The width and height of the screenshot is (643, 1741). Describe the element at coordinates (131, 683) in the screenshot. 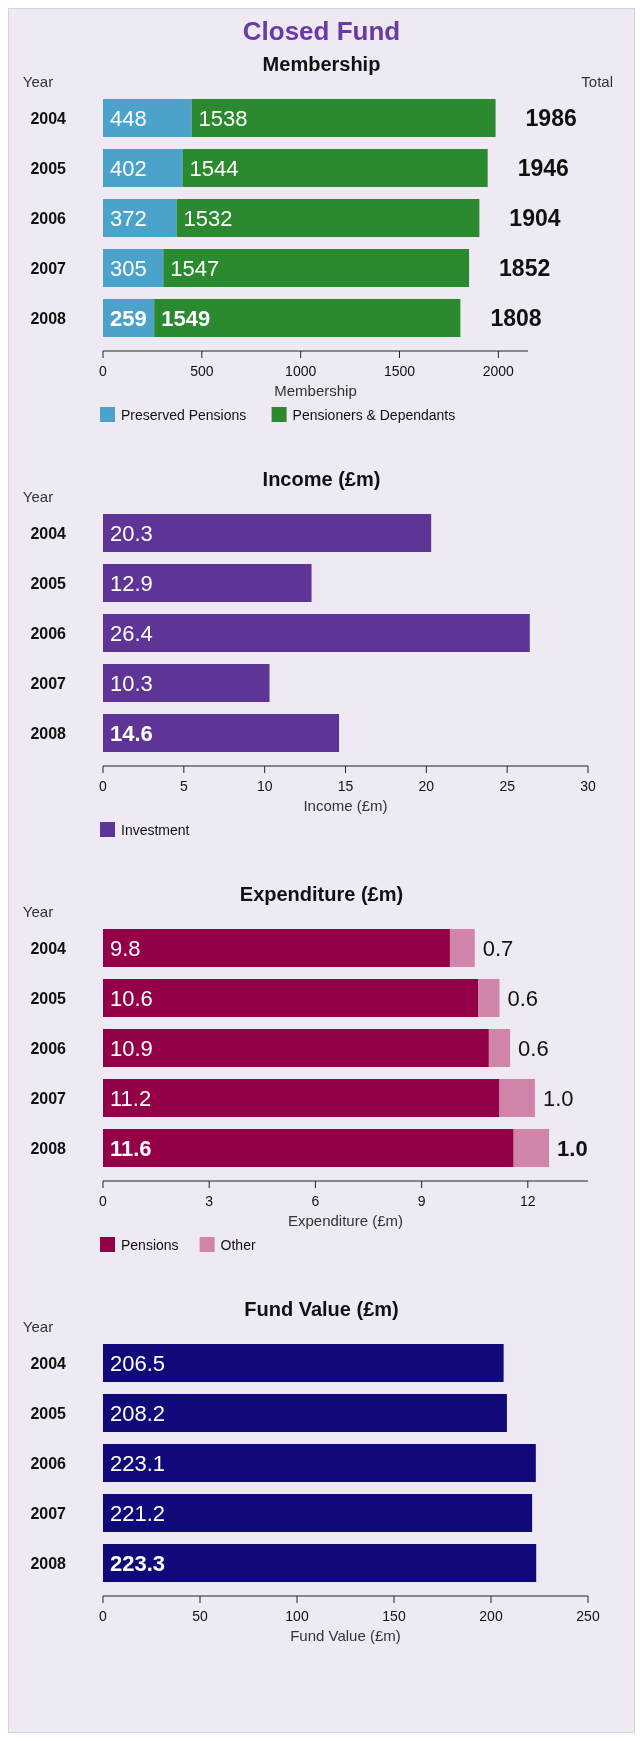

I see `data-label: 10.3` at that location.